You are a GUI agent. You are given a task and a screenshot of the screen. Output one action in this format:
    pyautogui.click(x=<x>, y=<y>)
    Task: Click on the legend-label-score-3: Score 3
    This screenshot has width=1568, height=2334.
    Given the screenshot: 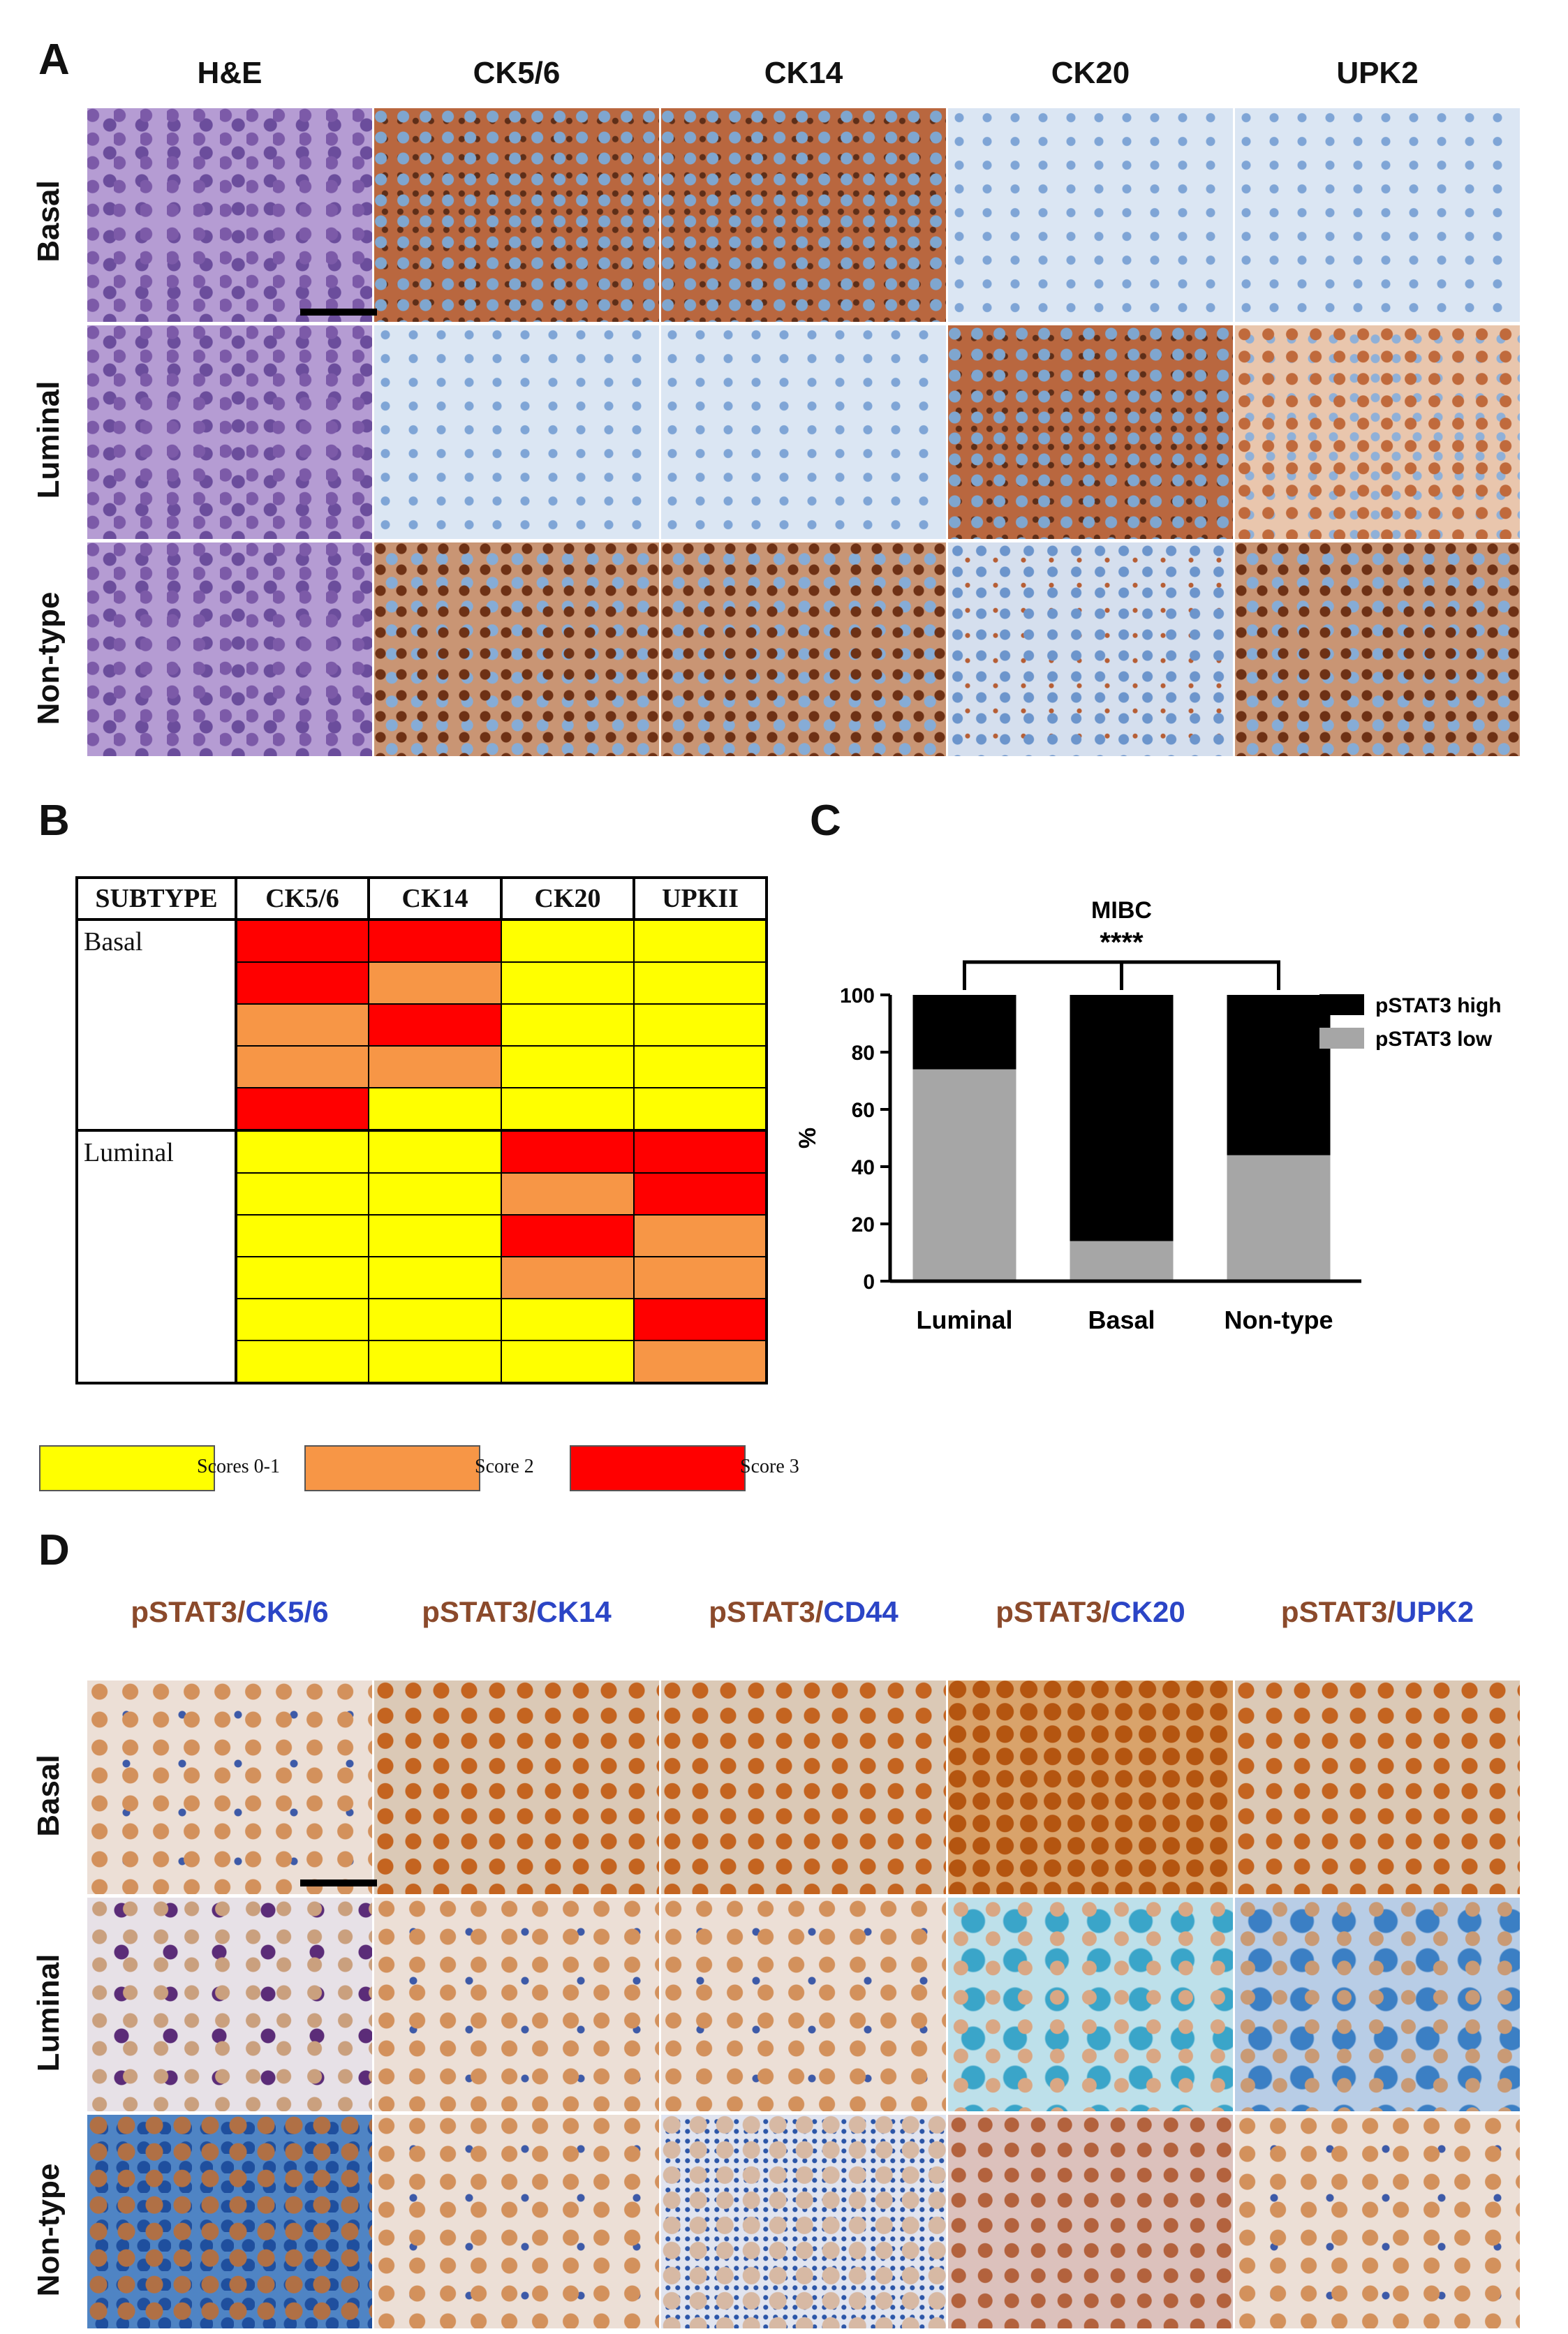 What is the action you would take?
    pyautogui.click(x=770, y=1466)
    